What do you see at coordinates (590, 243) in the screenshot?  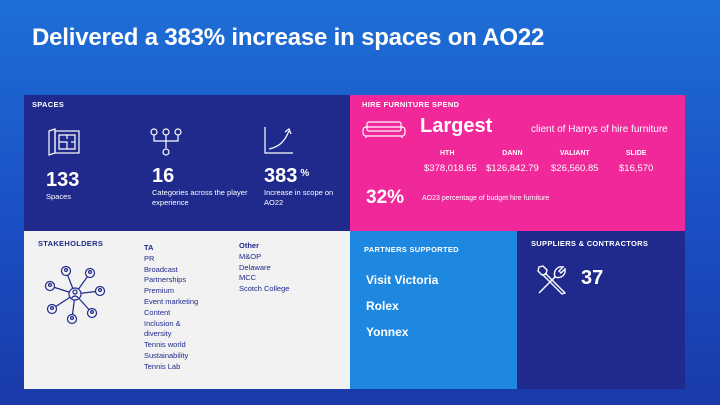 I see `suppliers-label: SUPPLIERS & CONTRACTORS` at bounding box center [590, 243].